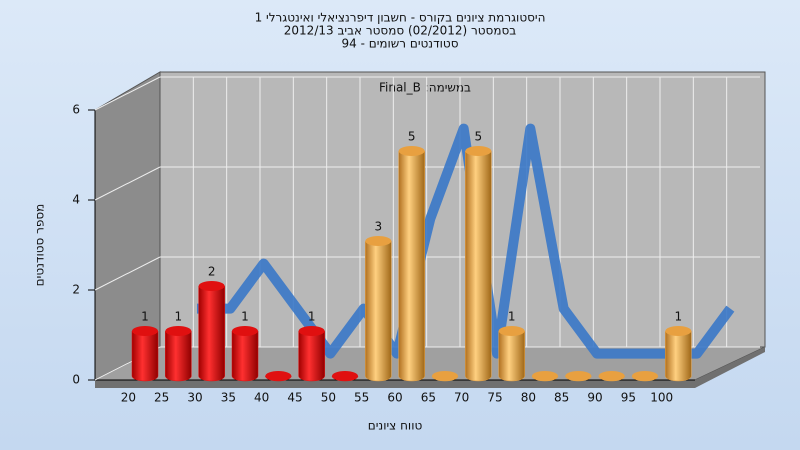  Describe the element at coordinates (76, 290) in the screenshot. I see `y-tick-label: 2` at that location.